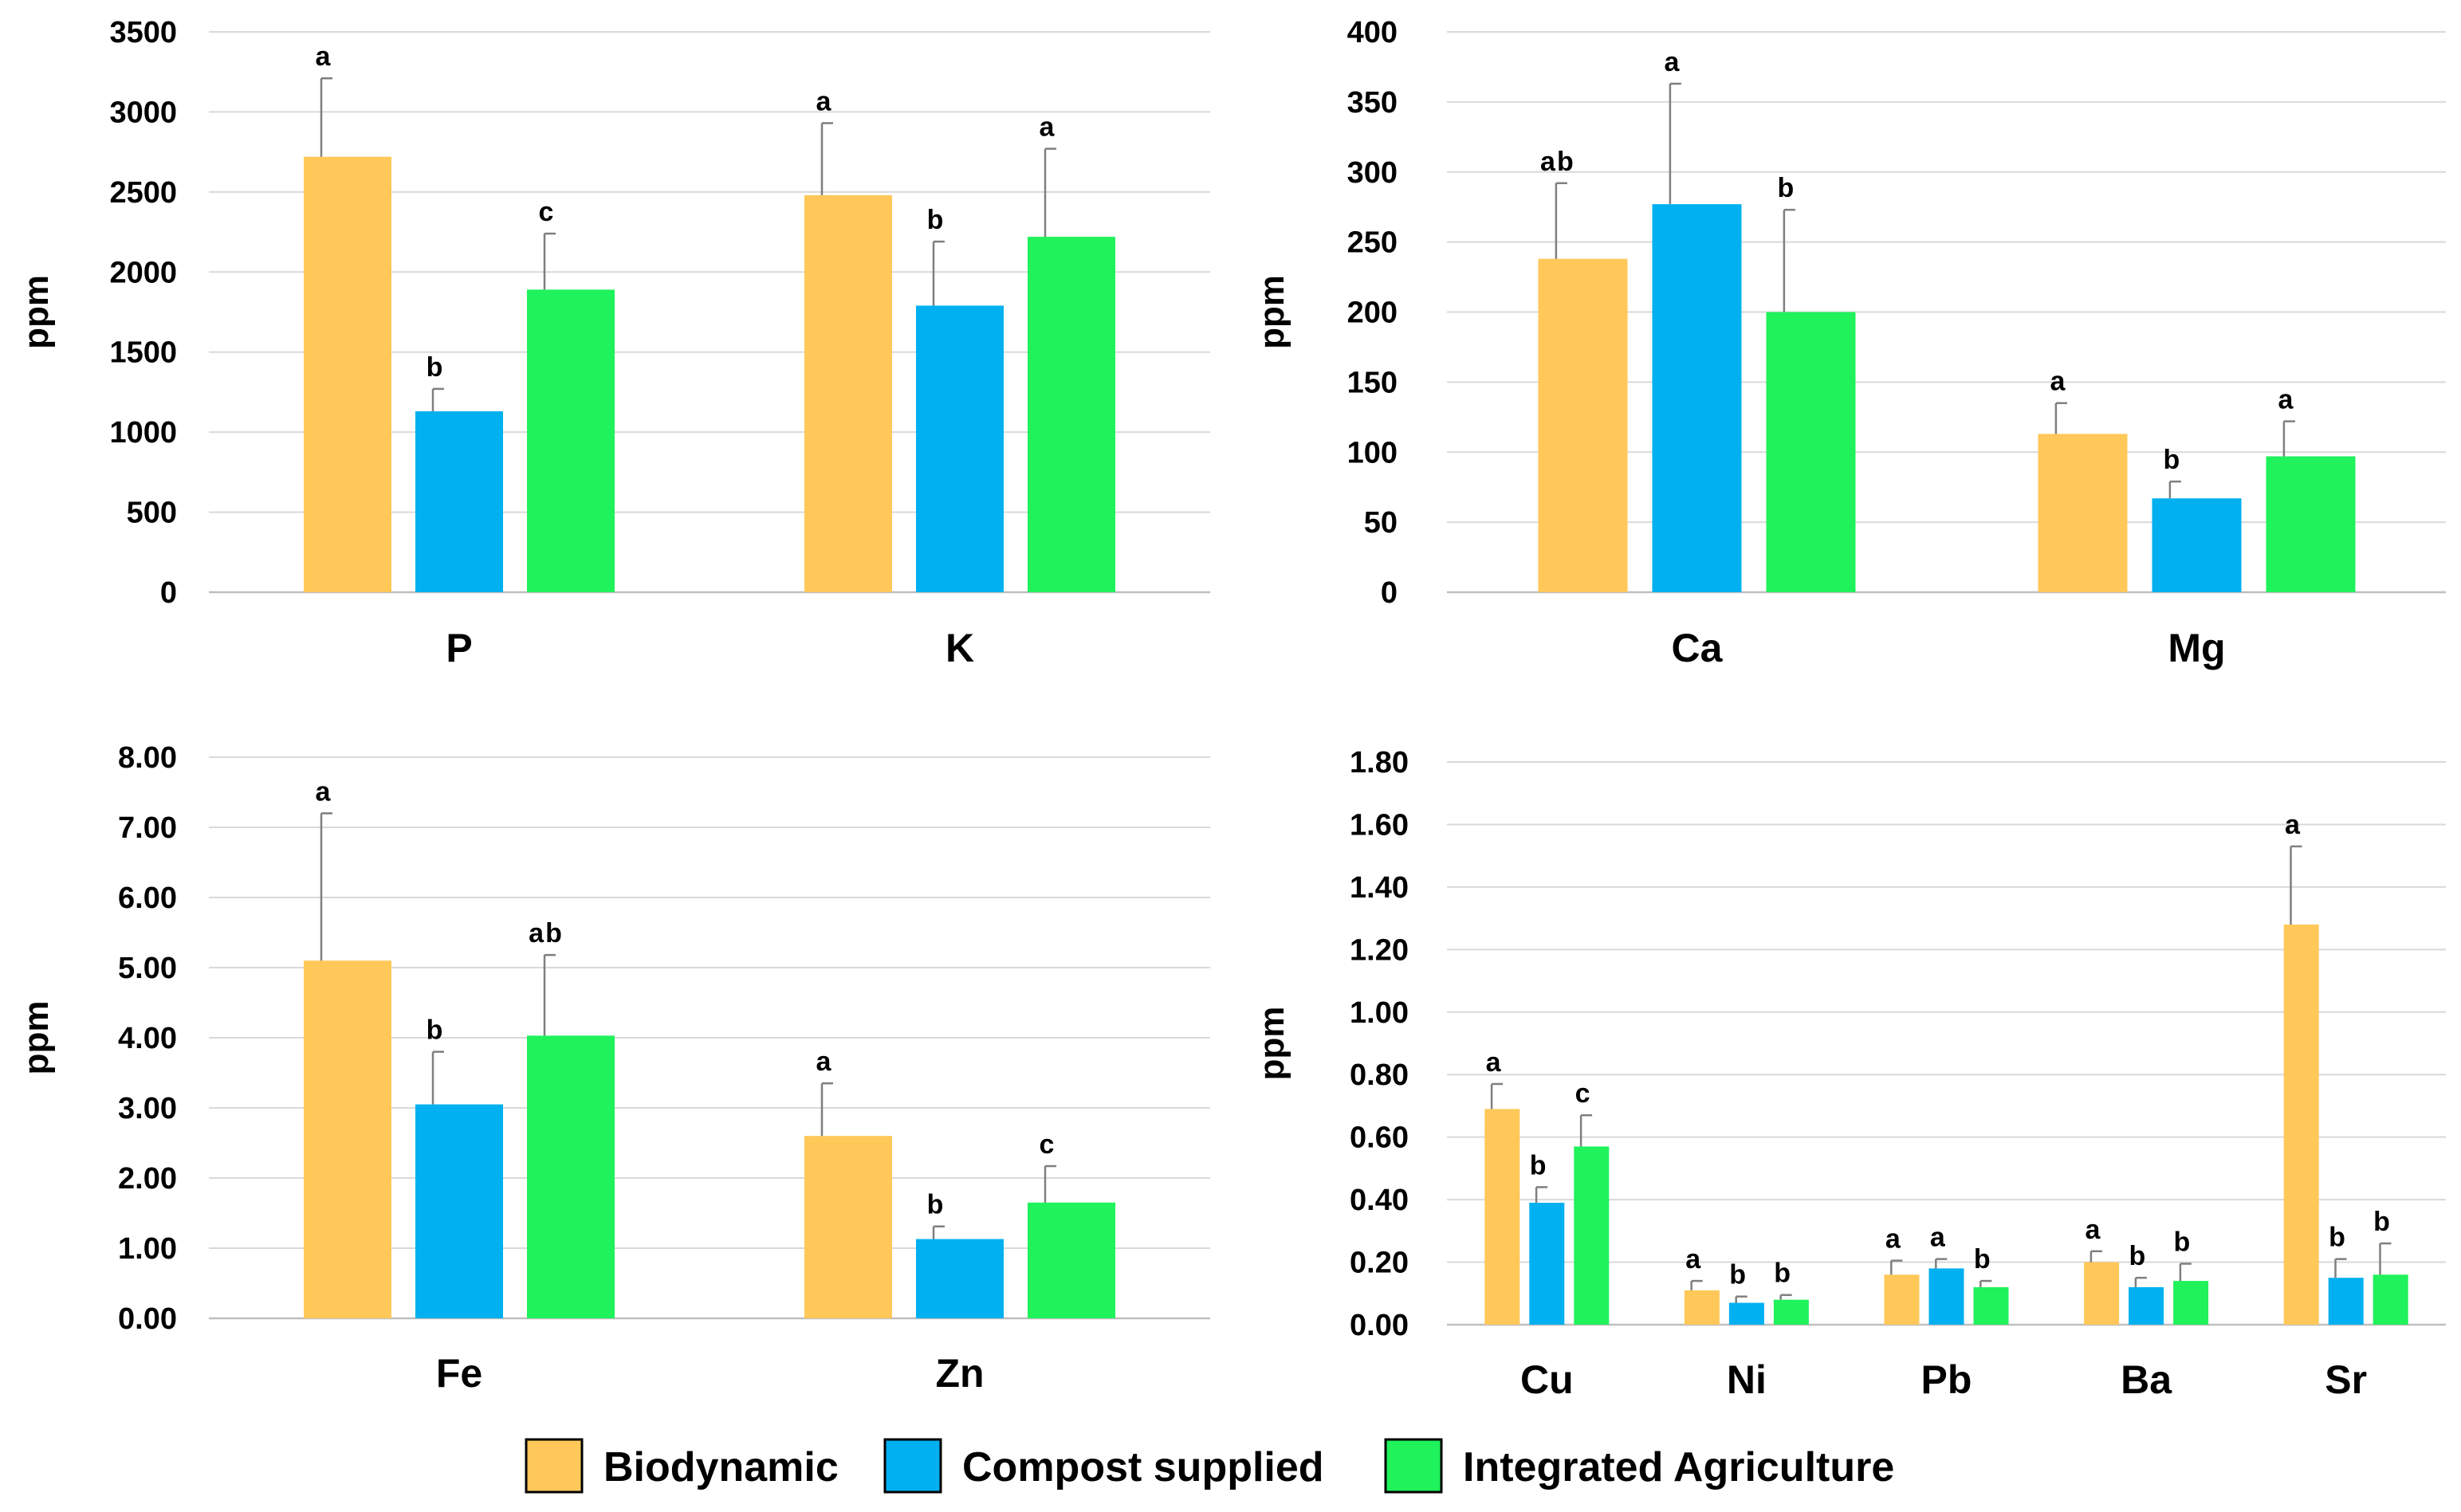 The width and height of the screenshot is (2461, 1512). What do you see at coordinates (1946, 1379) in the screenshot?
I see `category-label: Pb` at bounding box center [1946, 1379].